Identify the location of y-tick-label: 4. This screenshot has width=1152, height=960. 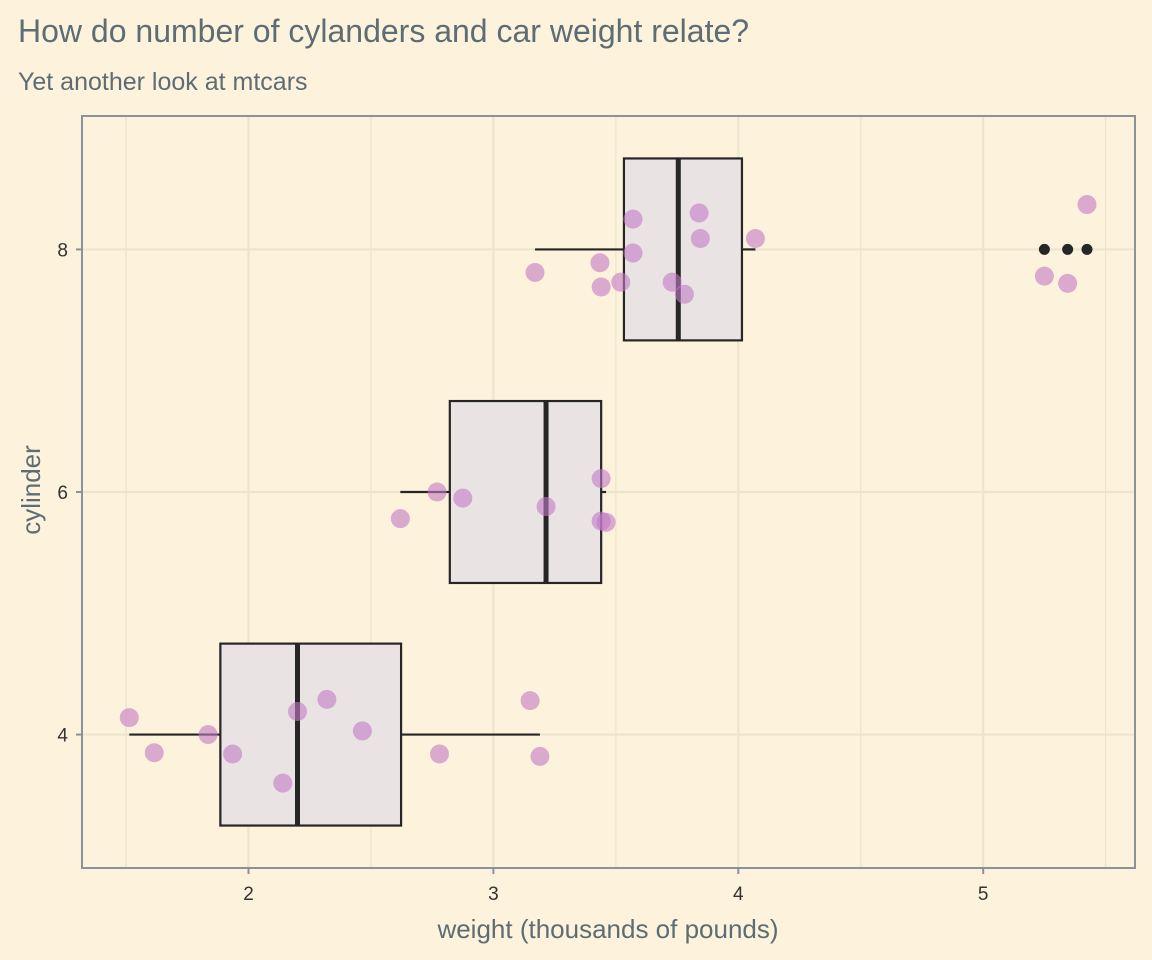
(62, 736).